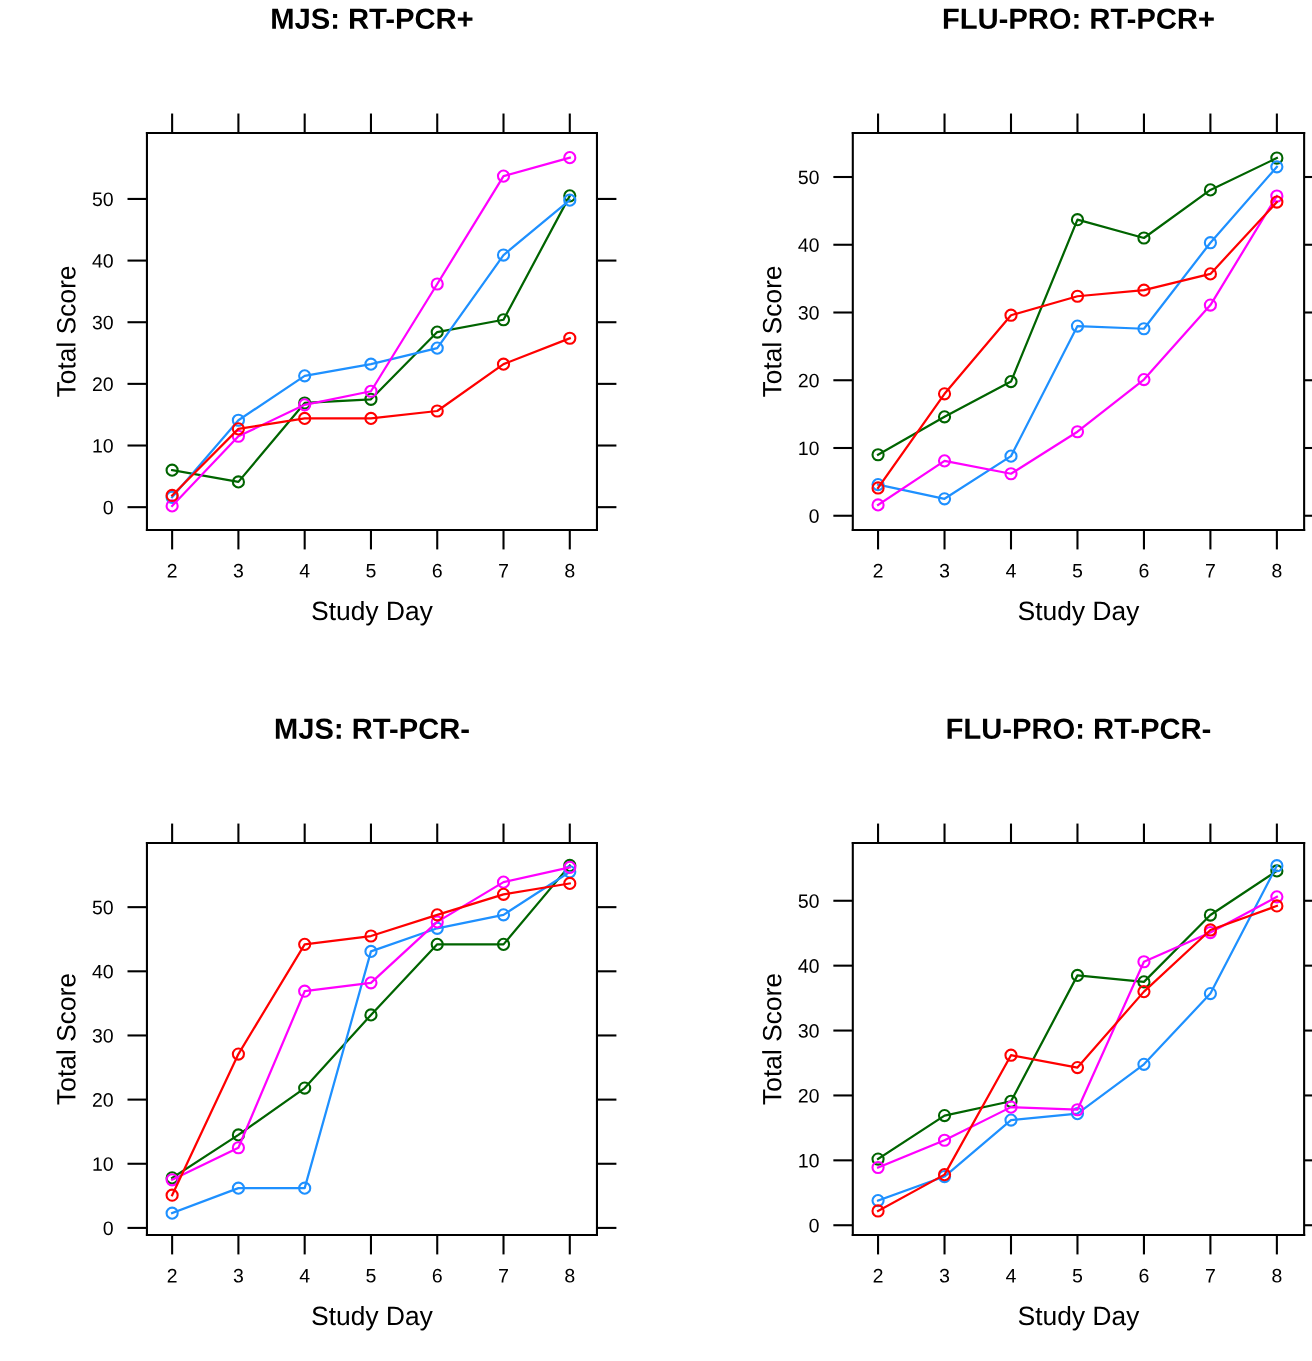 This screenshot has width=1312, height=1361. I want to click on x-tick-label: 3, so click(944, 570).